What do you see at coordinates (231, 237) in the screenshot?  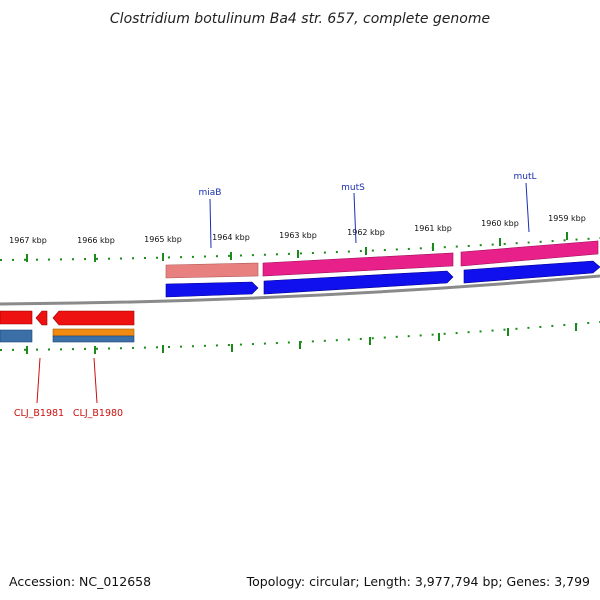 I see `kbp-label: 1964 kbp` at bounding box center [231, 237].